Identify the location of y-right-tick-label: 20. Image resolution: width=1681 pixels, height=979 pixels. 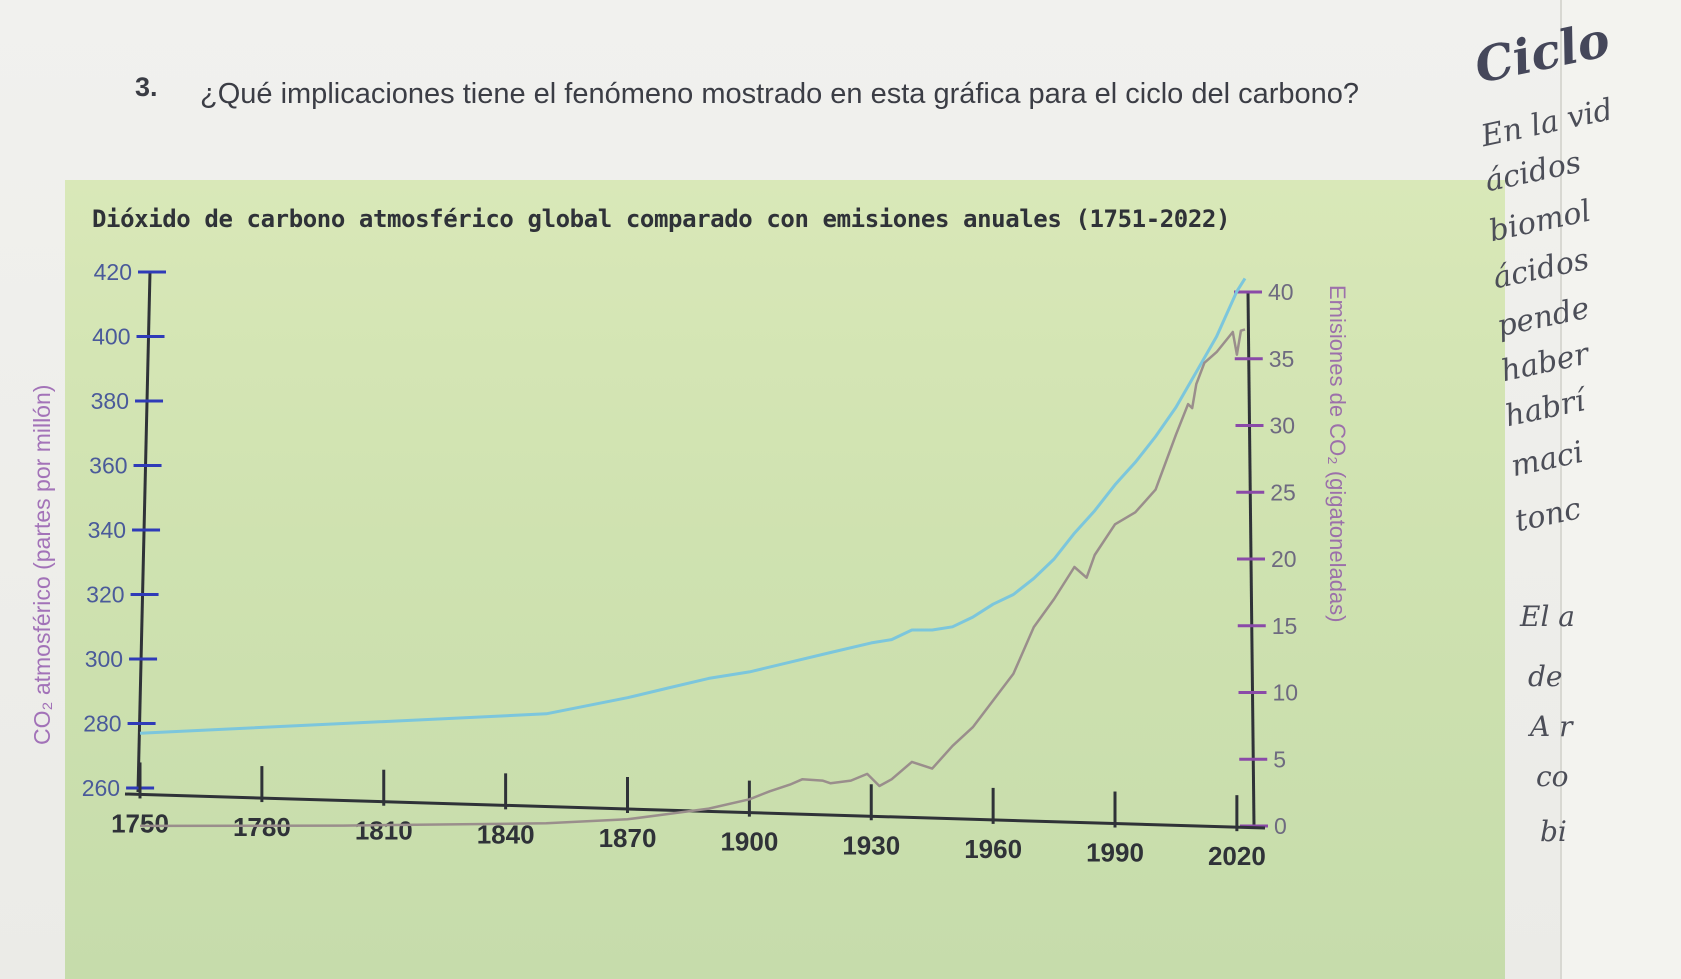
(1284, 559).